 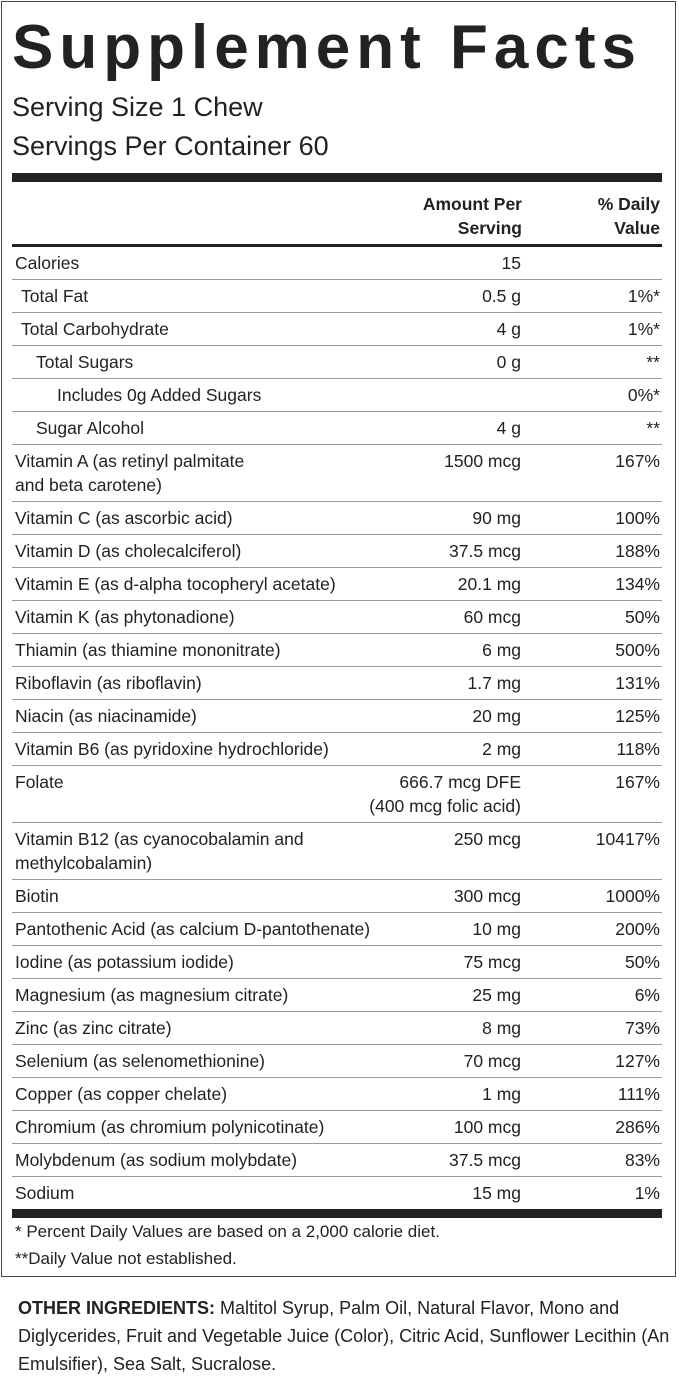 What do you see at coordinates (489, 584) in the screenshot?
I see `amount: 20.1 mg` at bounding box center [489, 584].